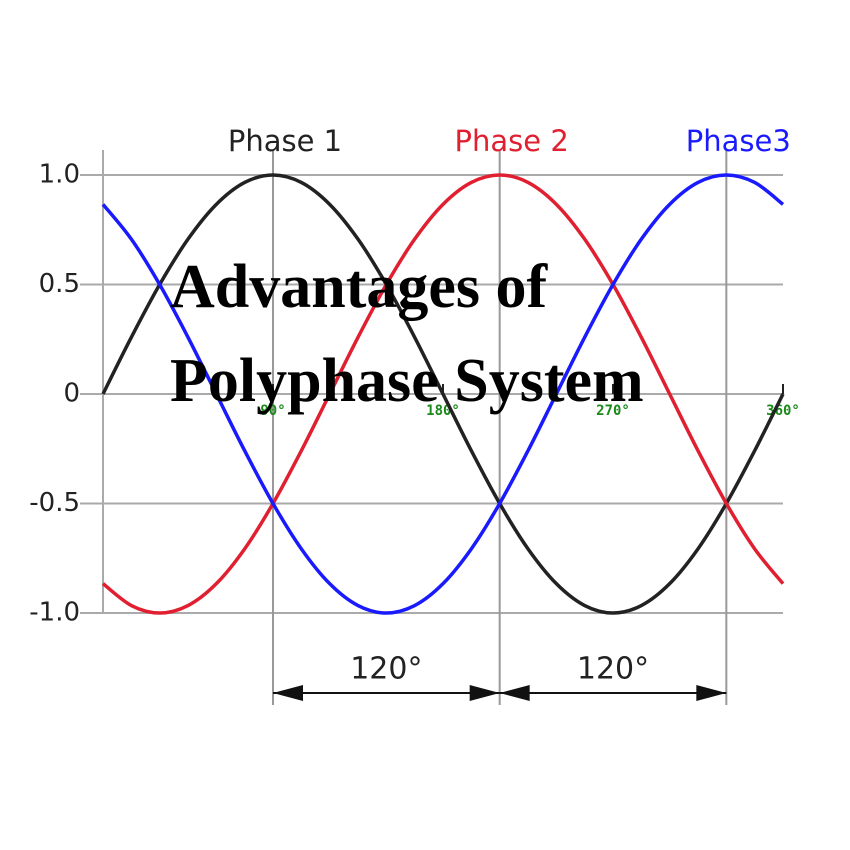  Describe the element at coordinates (54, 613) in the screenshot. I see `y-tick-label: -1.0` at that location.